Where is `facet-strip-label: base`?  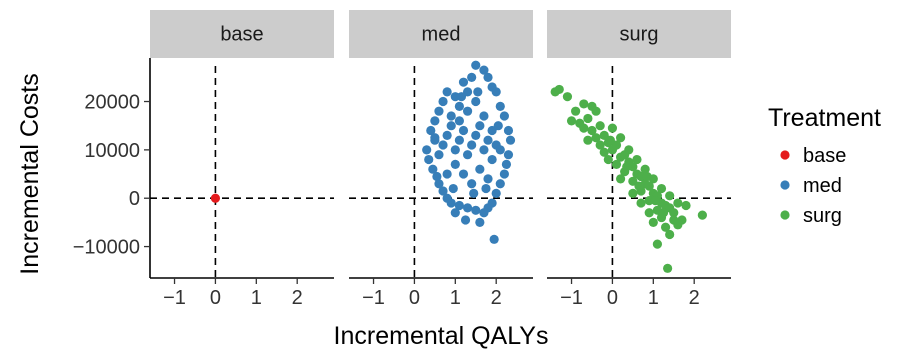 facet-strip-label: base is located at coordinates (241, 34).